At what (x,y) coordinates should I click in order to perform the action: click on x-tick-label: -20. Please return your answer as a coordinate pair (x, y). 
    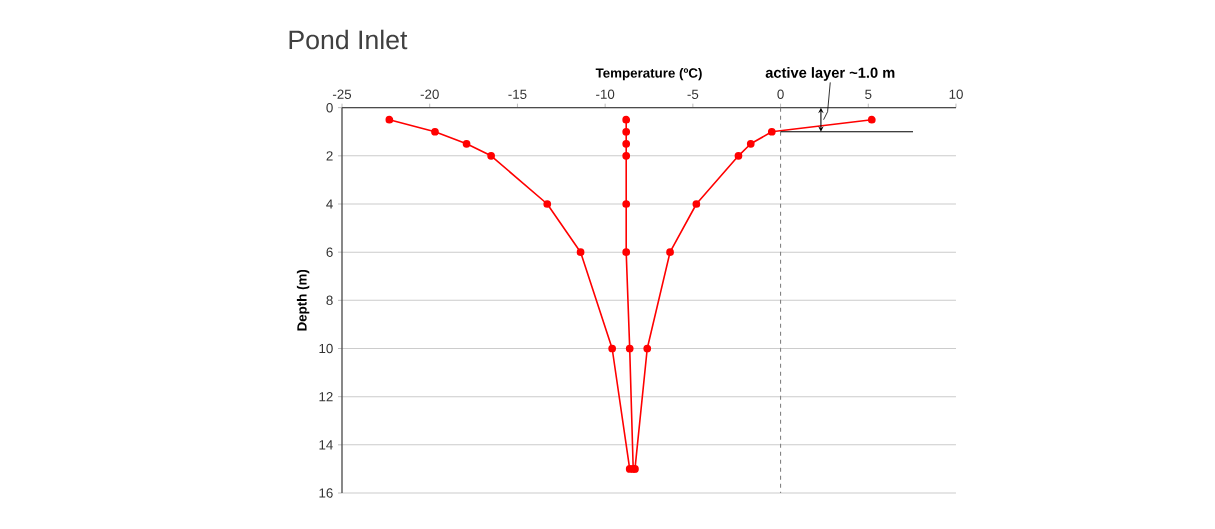
    Looking at the image, I should click on (429, 94).